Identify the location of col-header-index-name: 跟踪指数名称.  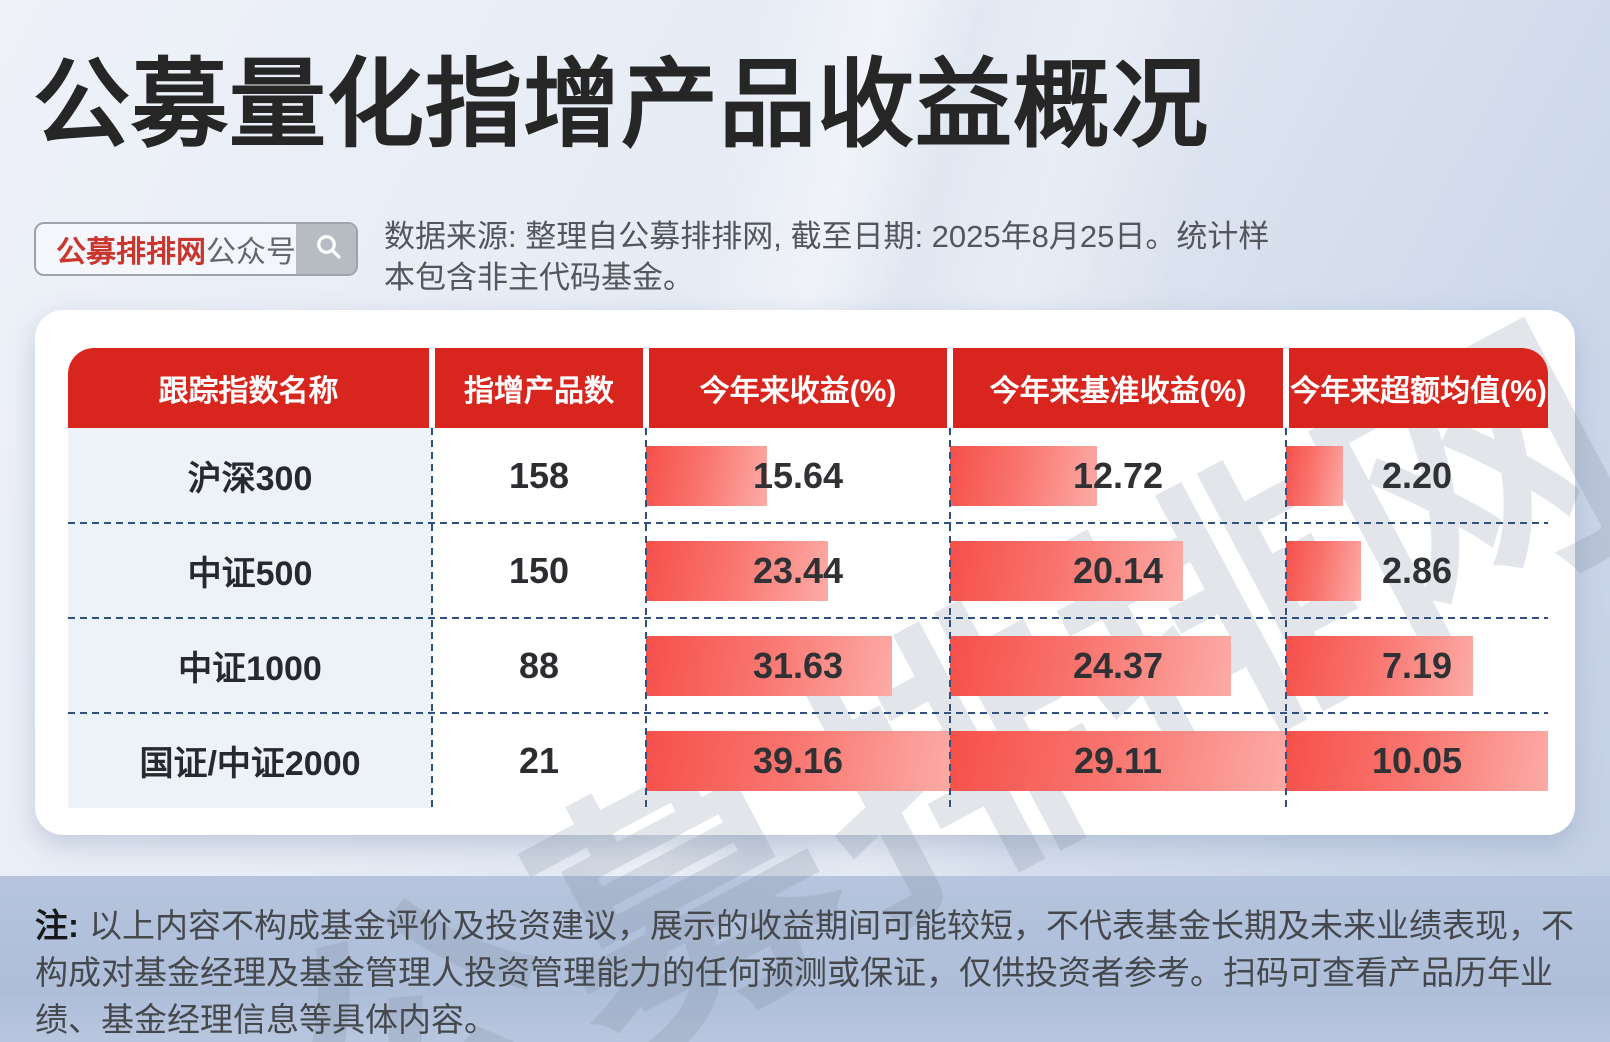
(248, 388).